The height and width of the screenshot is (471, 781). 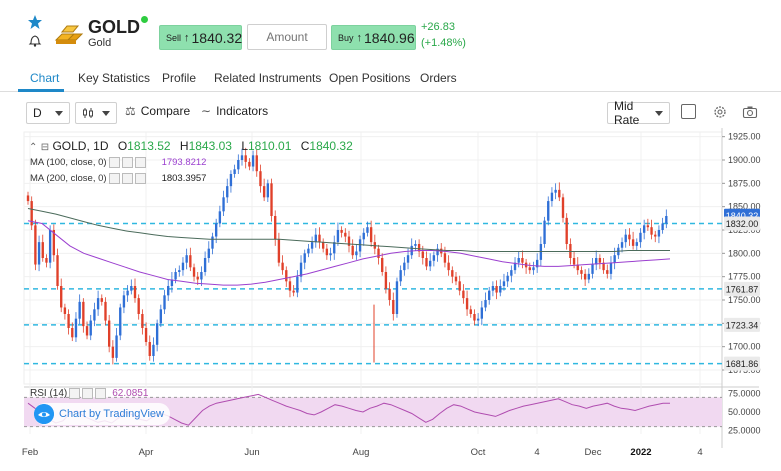 What do you see at coordinates (359, 37) in the screenshot?
I see `arrow-up-icon: ↑` at bounding box center [359, 37].